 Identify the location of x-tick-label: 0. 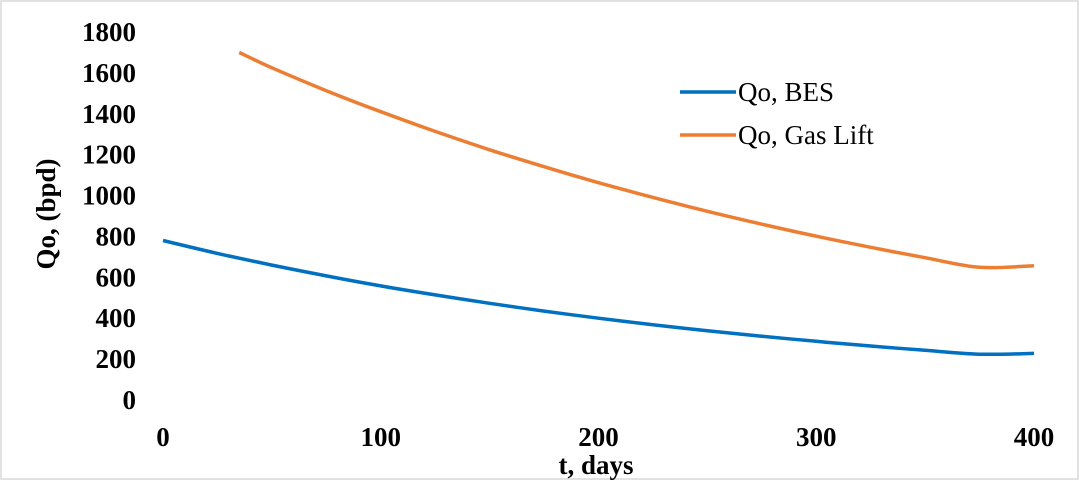
(163, 437).